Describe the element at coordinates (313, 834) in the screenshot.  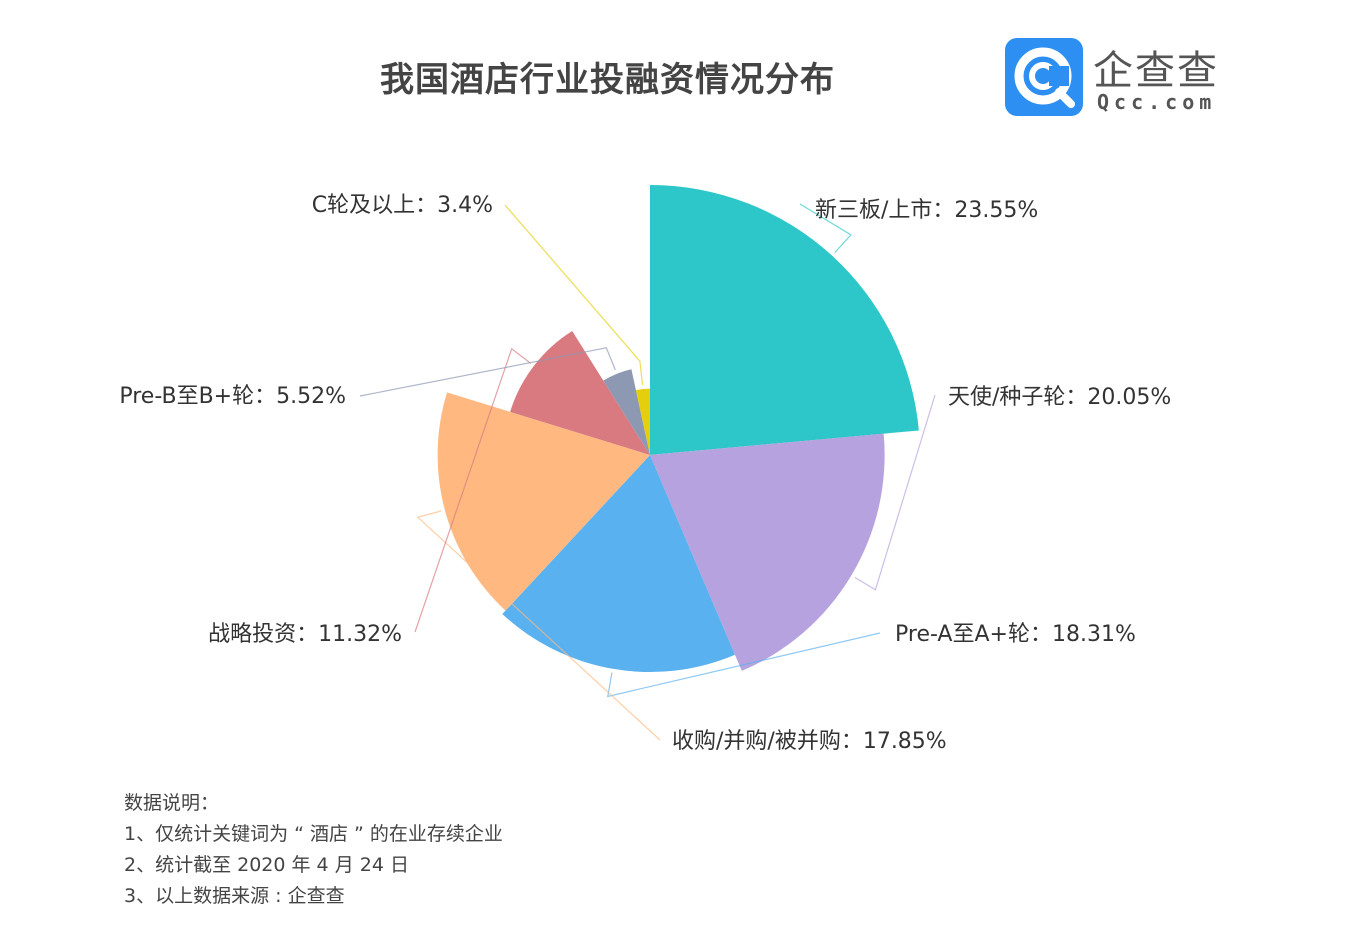
I see `notes-item: 1、仅统计关键词为 “ 酒店 ” 的在业存续企业` at that location.